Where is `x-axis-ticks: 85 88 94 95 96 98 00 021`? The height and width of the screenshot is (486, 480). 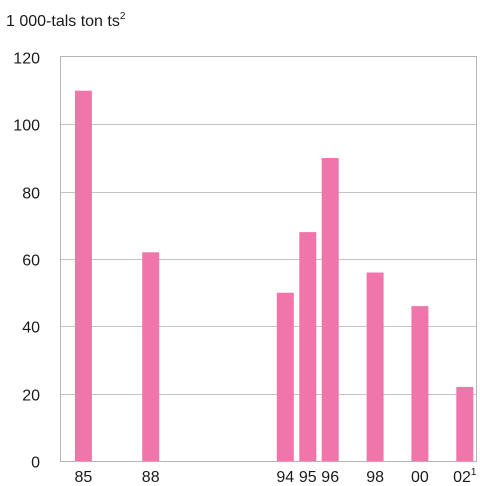
x-axis-ticks: 85 88 94 95 96 98 00 021 is located at coordinates (276, 476).